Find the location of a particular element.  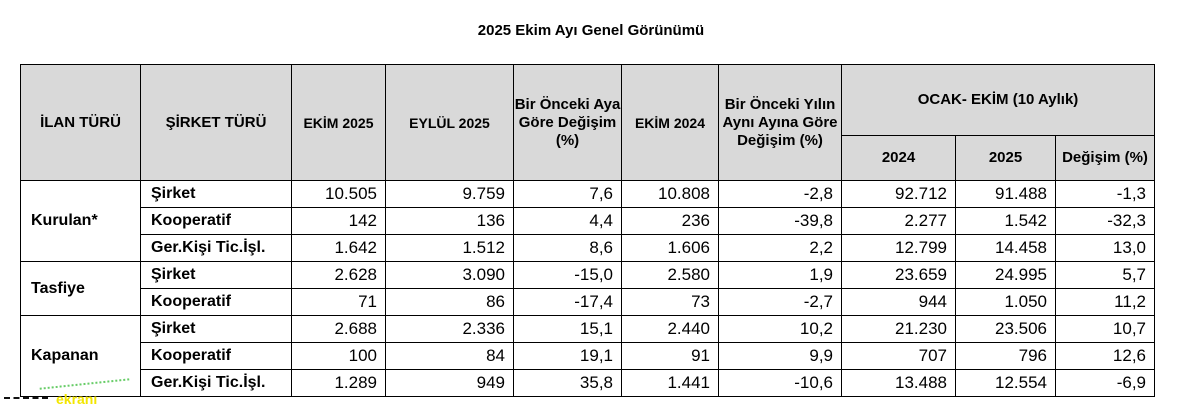

table-cell: 91 is located at coordinates (670, 356).